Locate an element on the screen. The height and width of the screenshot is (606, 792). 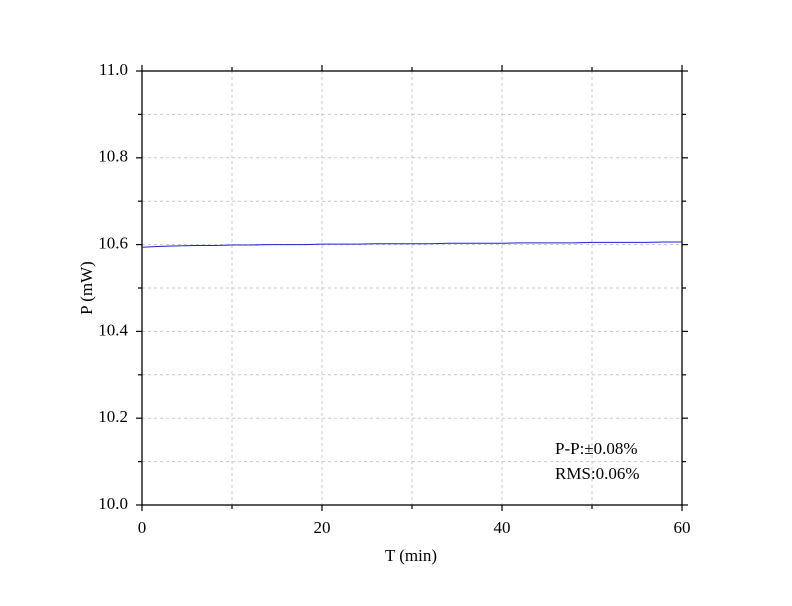
y-tick-label: 10.2 is located at coordinates (113, 416).